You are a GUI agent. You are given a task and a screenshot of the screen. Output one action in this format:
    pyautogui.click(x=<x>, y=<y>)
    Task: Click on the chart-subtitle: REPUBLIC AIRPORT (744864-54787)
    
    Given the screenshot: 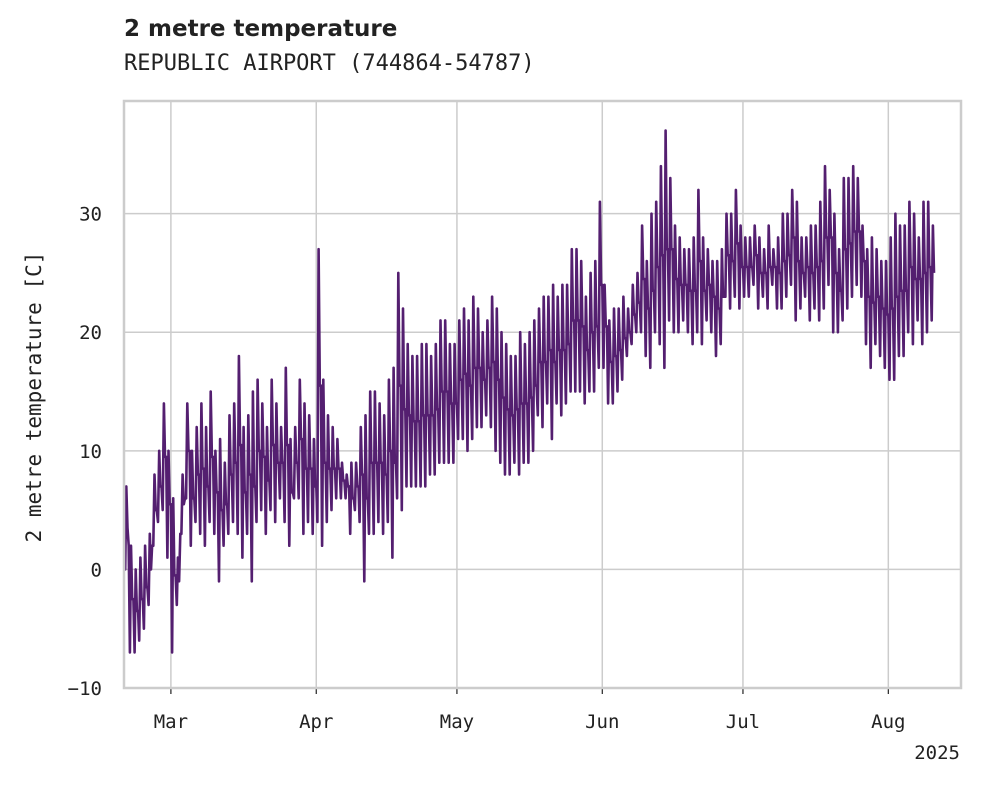 What is the action you would take?
    pyautogui.click(x=329, y=63)
    